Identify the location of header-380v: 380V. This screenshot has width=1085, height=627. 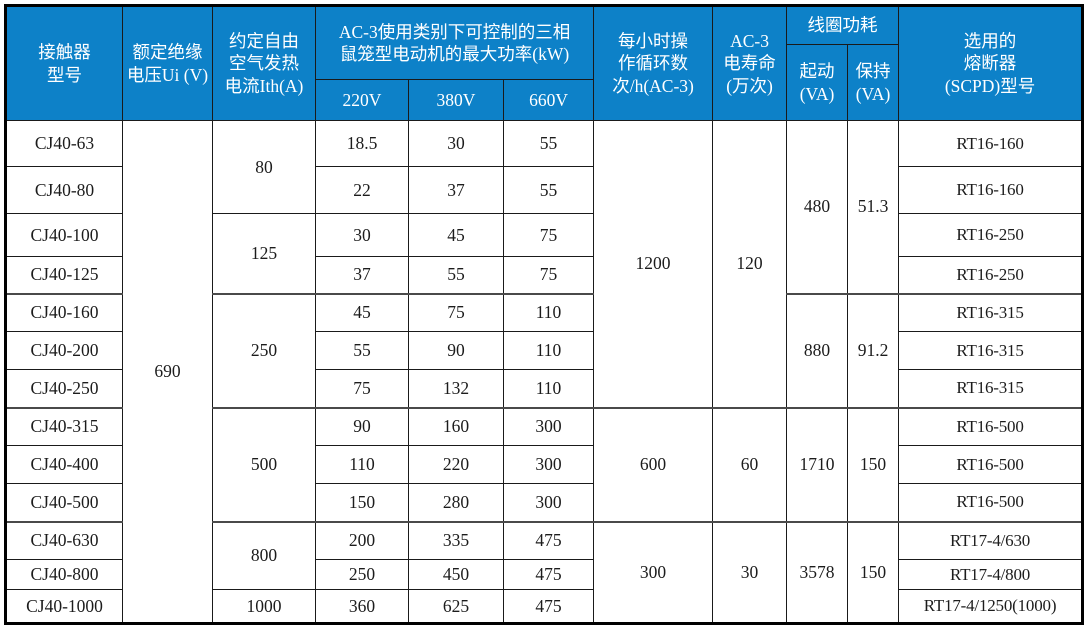
(456, 100).